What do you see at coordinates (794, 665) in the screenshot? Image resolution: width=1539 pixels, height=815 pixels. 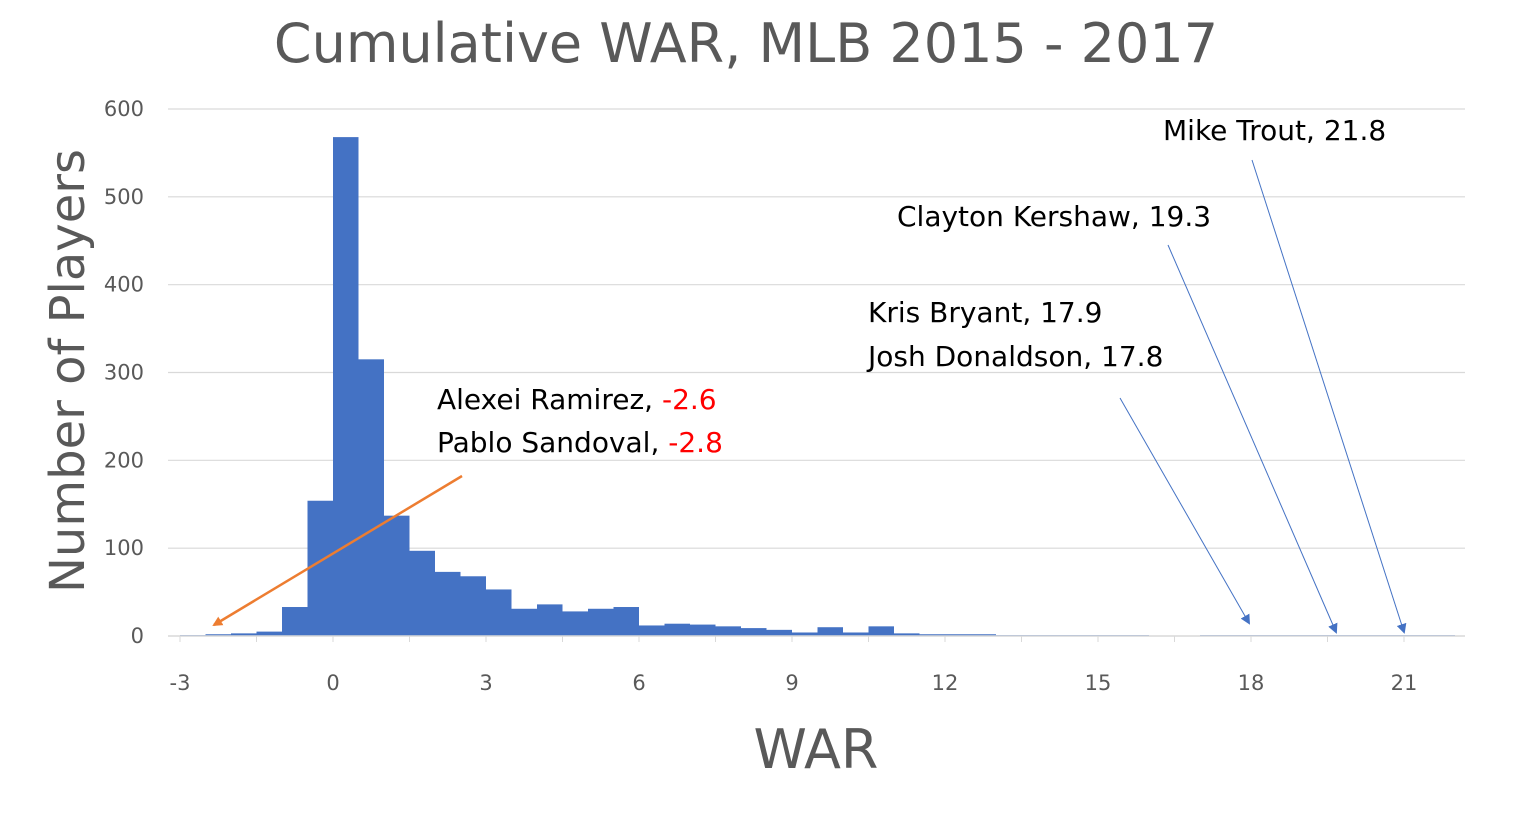 I see `x-axis-ticks: -3 0 3 6 9 12 15 18 21` at bounding box center [794, 665].